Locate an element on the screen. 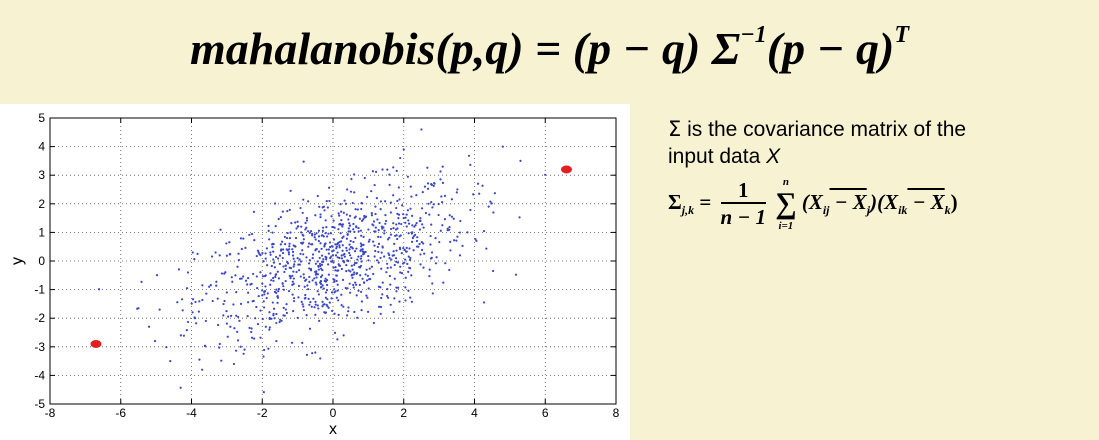 This screenshot has height=440, width=1099. y-tick-label: -4 is located at coordinates (39, 375).